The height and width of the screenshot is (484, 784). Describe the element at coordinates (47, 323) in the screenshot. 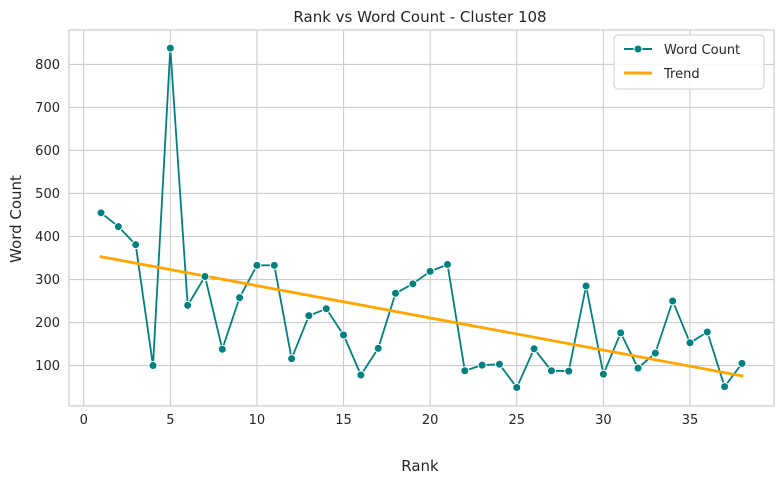

I see `y-tick-label: 200` at that location.